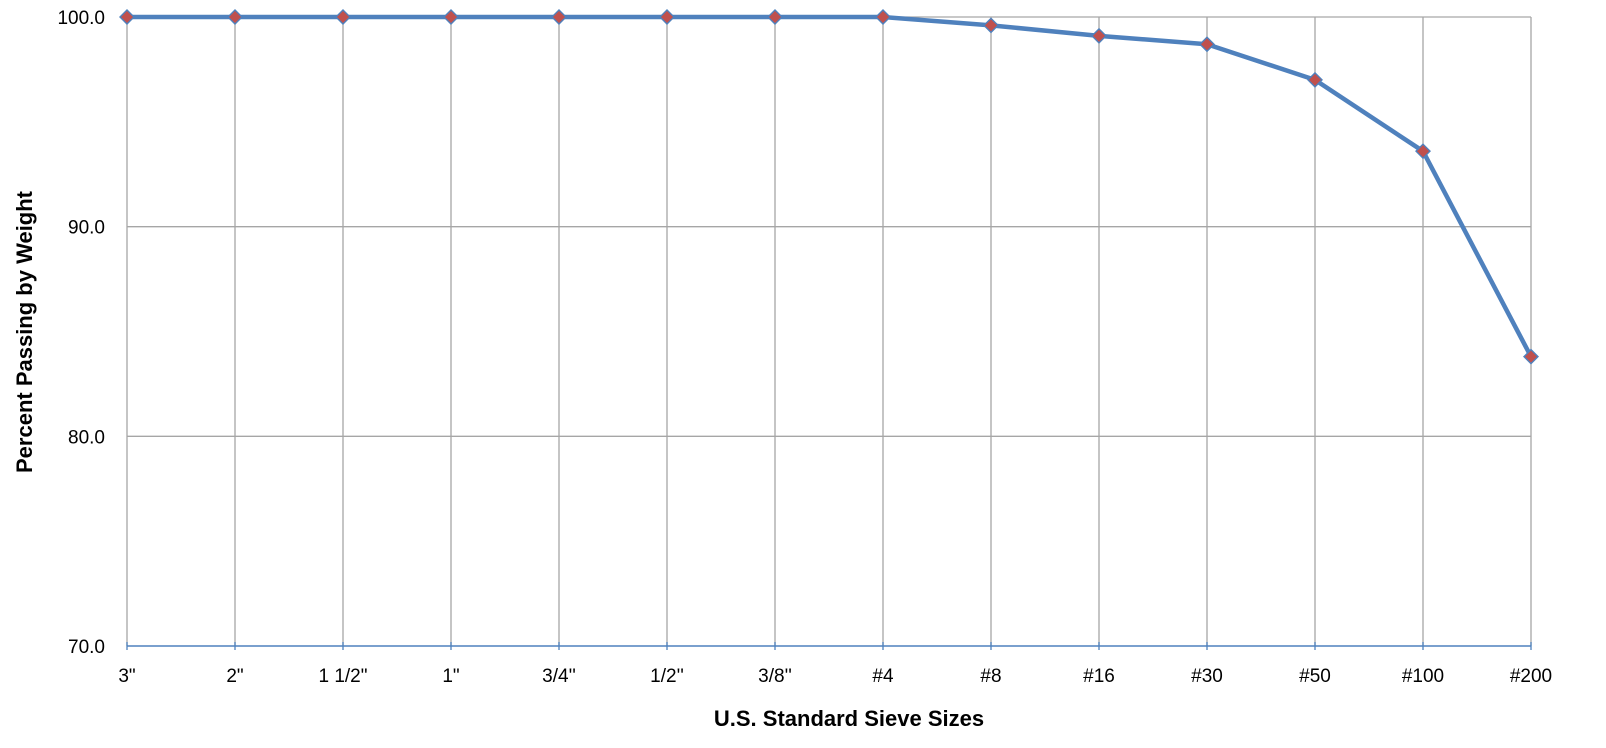 This screenshot has width=1606, height=748. I want to click on x-tick-label: 1 1/2", so click(342, 676).